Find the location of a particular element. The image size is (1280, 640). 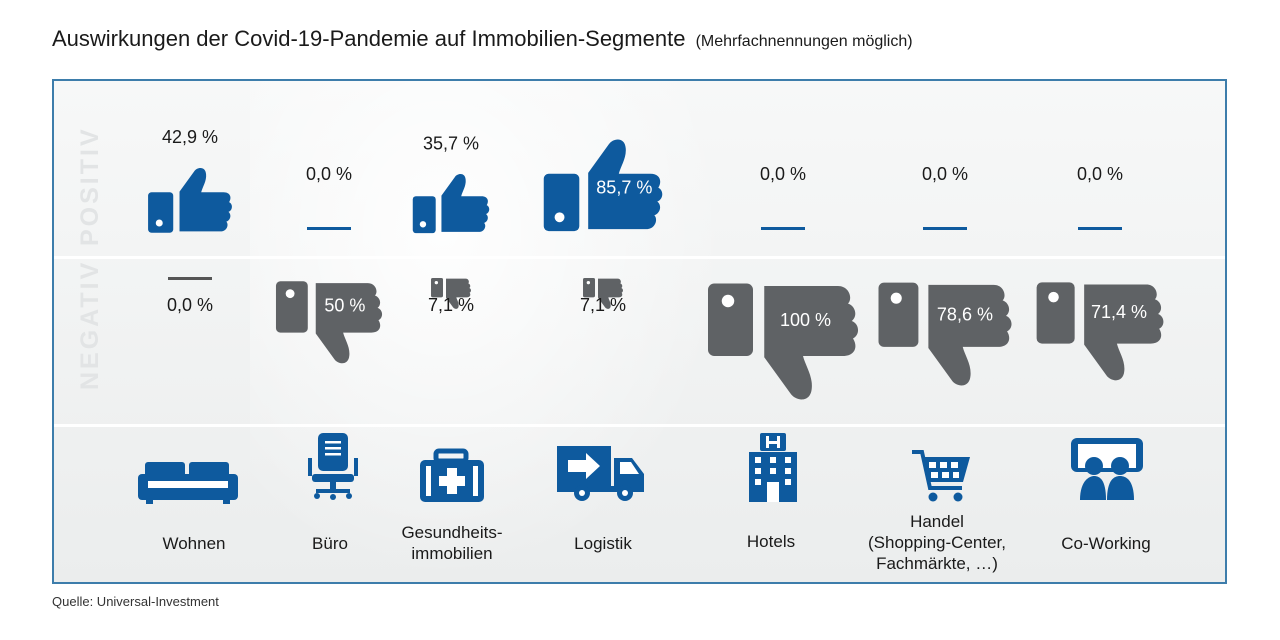

negative-value-label-4: 100 % is located at coordinates (805, 320).